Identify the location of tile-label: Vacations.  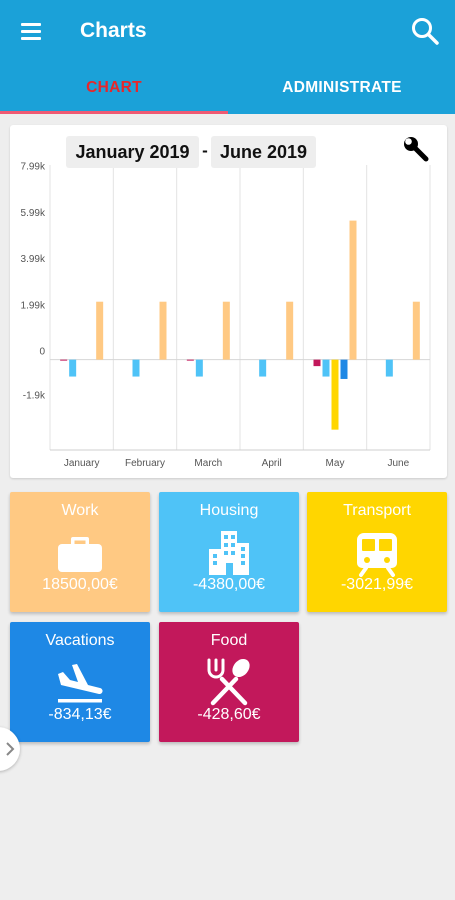
(80, 640).